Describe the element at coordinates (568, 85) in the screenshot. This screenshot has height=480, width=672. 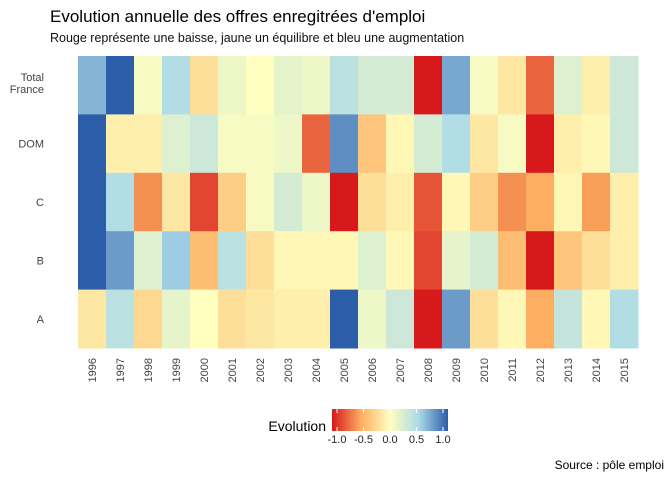
I see `heatmap-cell-total-france-2013` at that location.